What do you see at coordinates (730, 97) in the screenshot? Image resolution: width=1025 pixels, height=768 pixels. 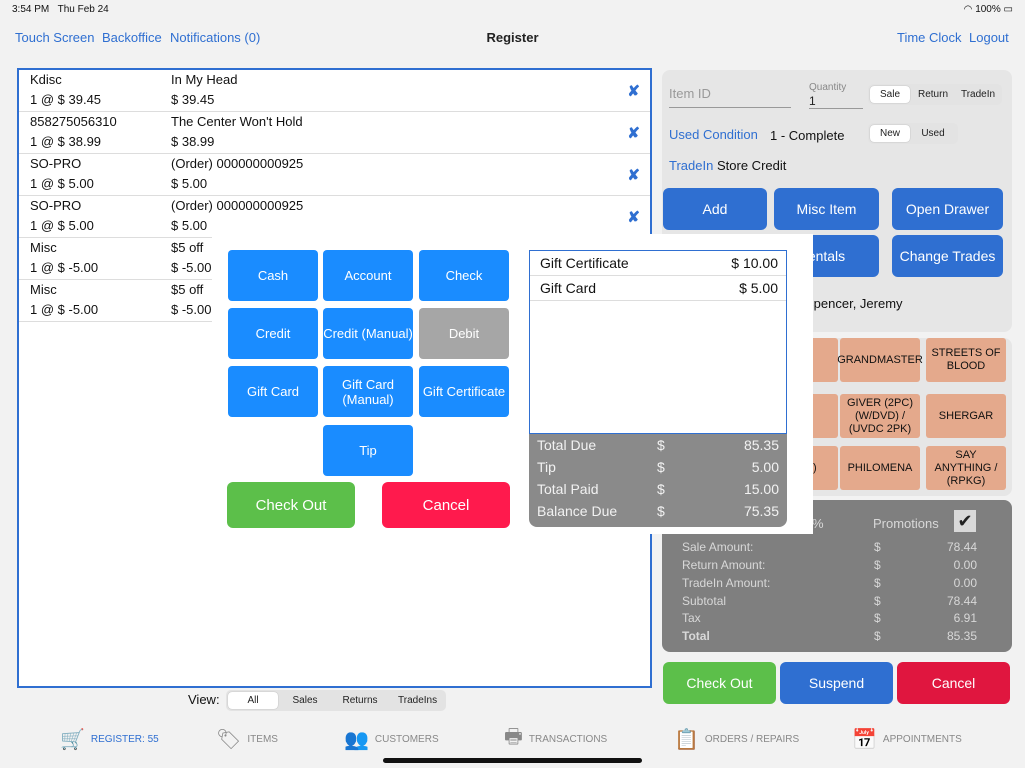 I see `item-id-input: Item ID` at bounding box center [730, 97].